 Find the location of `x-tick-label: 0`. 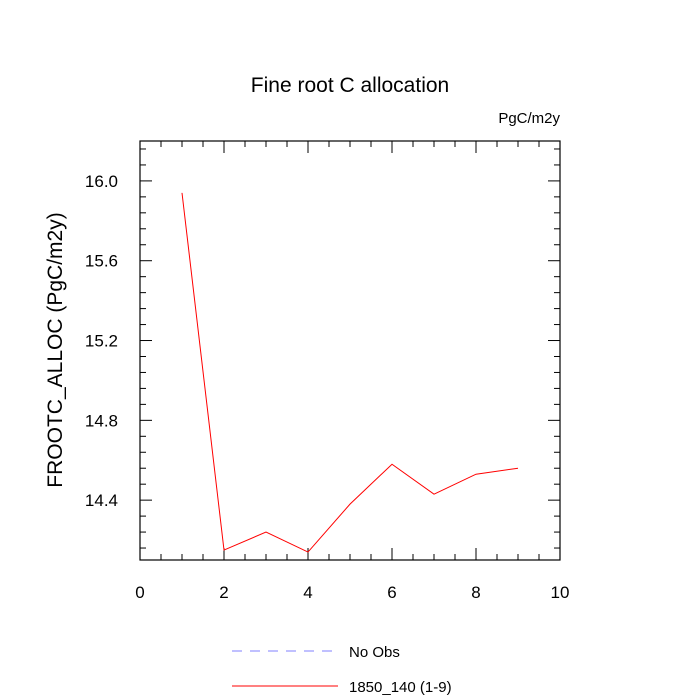

x-tick-label: 0 is located at coordinates (139, 592).